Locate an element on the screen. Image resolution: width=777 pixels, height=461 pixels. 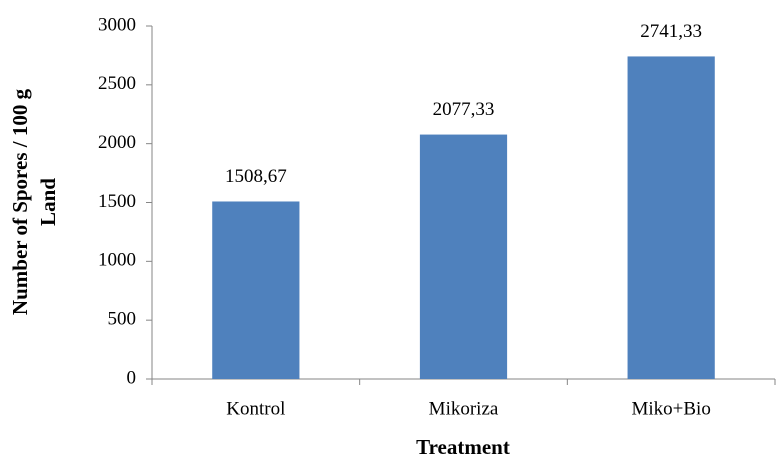
y-axis-label-line: Land is located at coordinates (48, 202).